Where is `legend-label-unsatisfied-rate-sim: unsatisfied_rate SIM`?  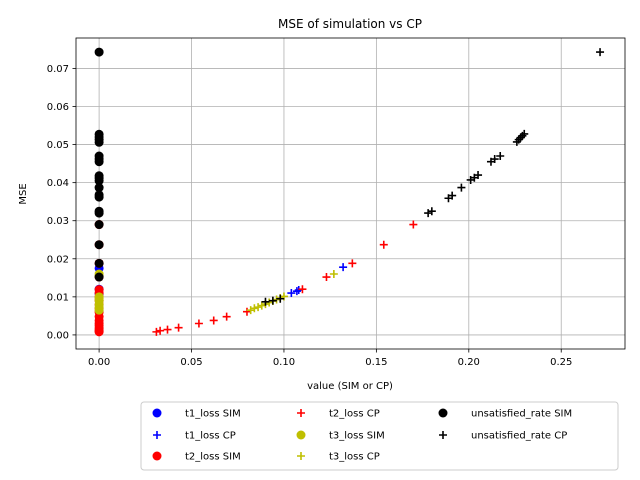 legend-label-unsatisfied-rate-sim: unsatisfied_rate SIM is located at coordinates (521, 414).